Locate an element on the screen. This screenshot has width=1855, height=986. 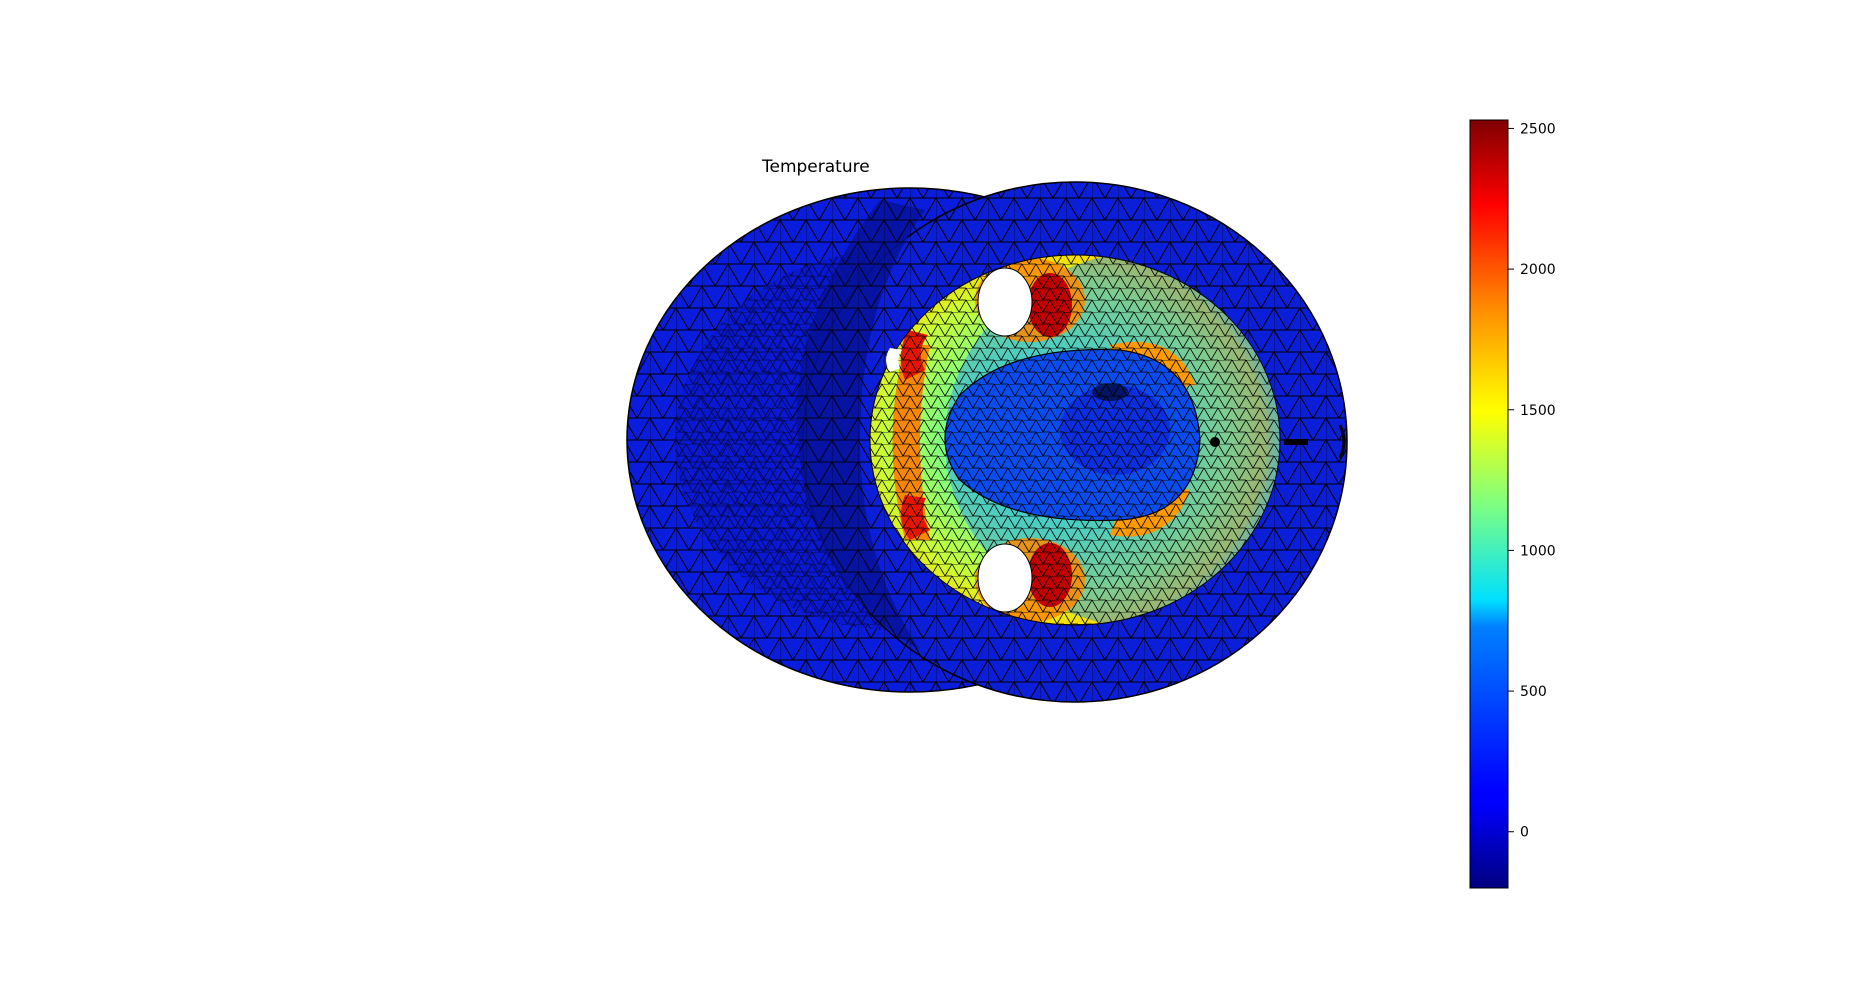
colorbar-tick-label: 0 is located at coordinates (1524, 833).